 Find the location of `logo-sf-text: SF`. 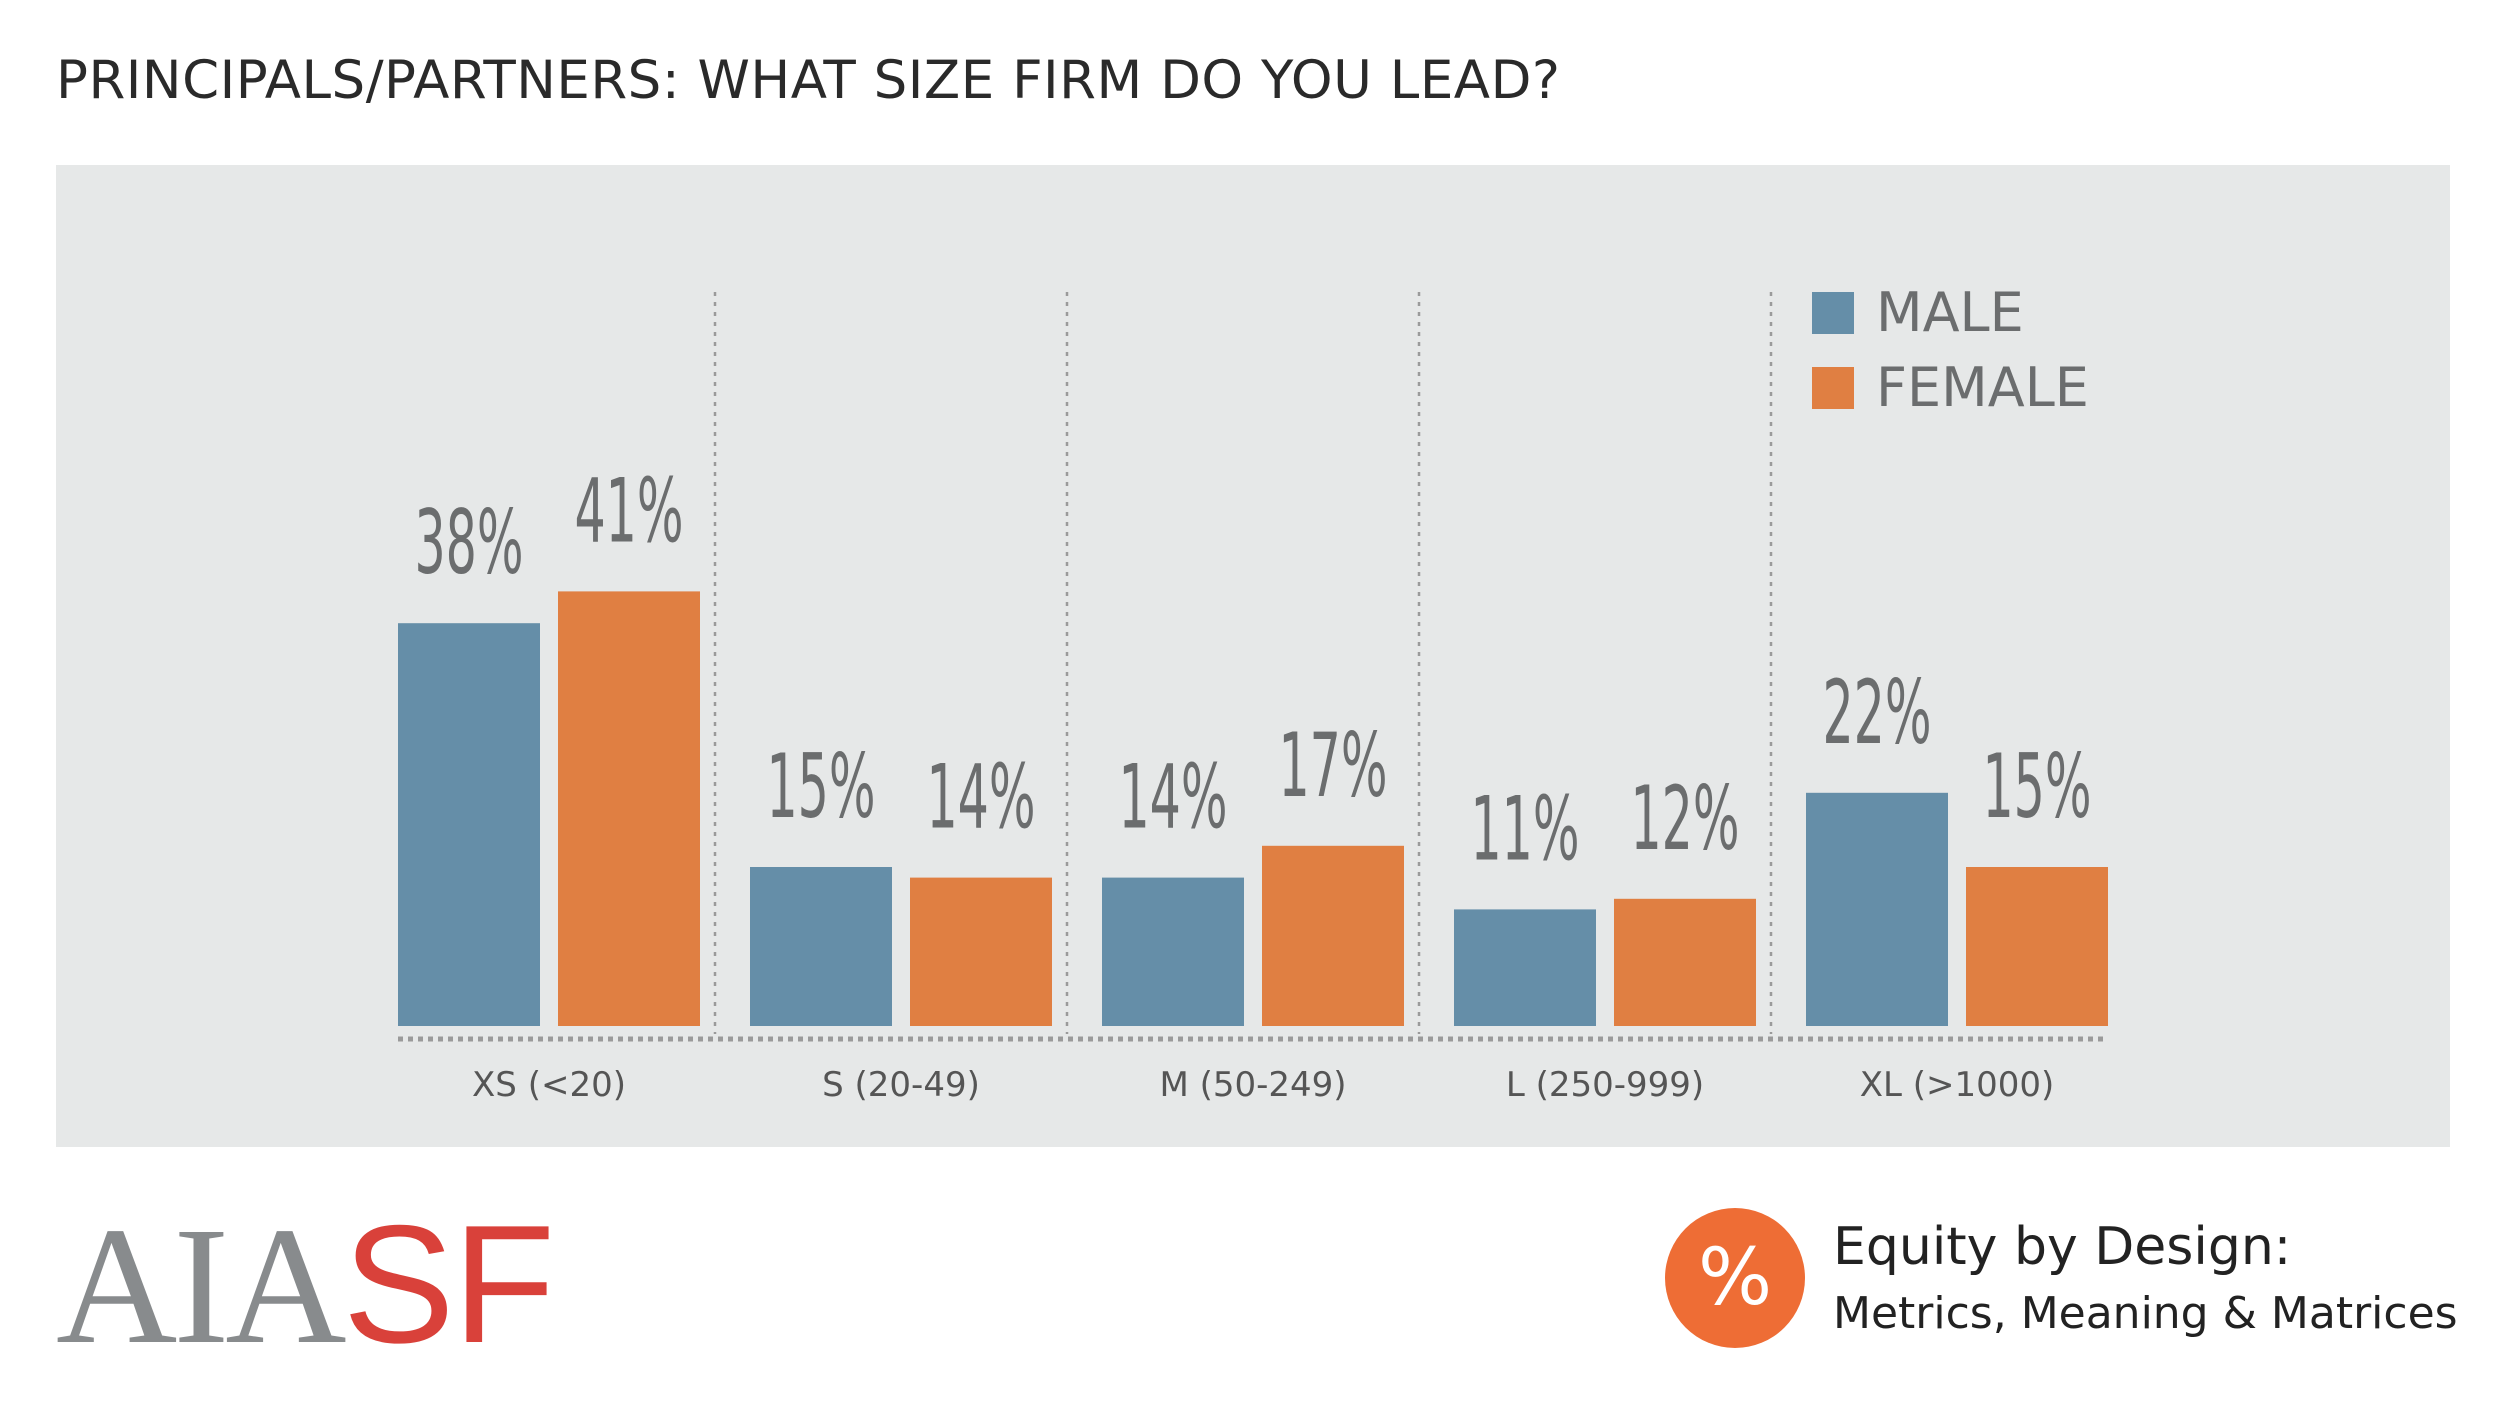

logo-sf-text: SF is located at coordinates (449, 1284).